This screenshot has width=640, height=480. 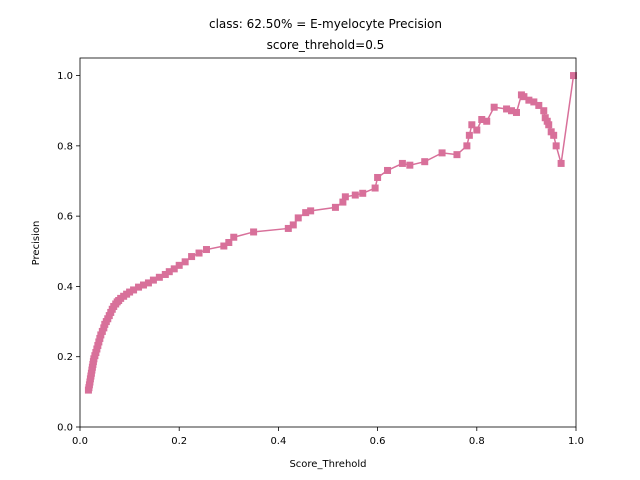 What do you see at coordinates (65, 76) in the screenshot?
I see `y-tick-label: 1.0` at bounding box center [65, 76].